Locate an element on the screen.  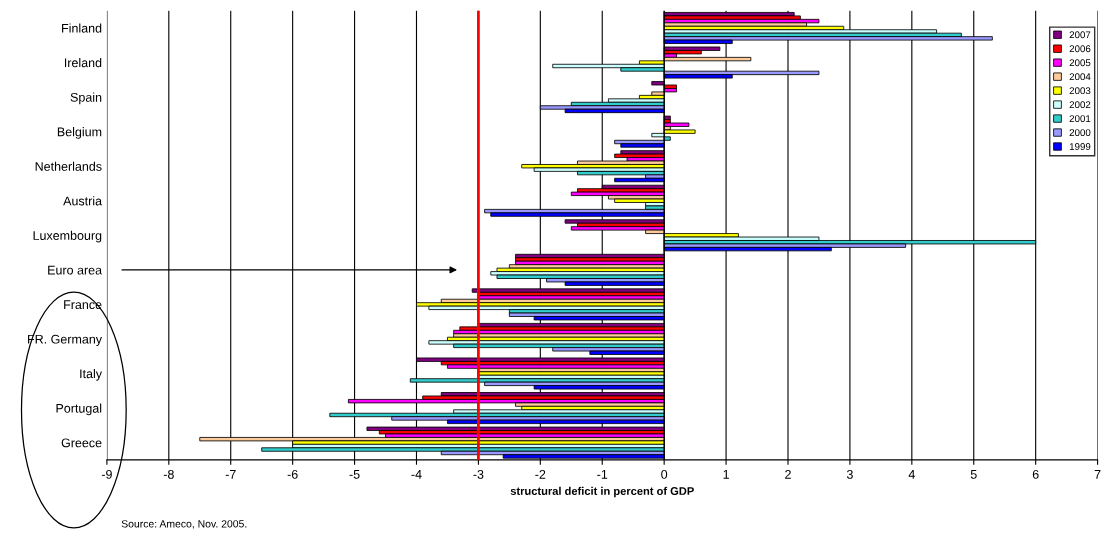
x-tick-label: -2 is located at coordinates (540, 474).